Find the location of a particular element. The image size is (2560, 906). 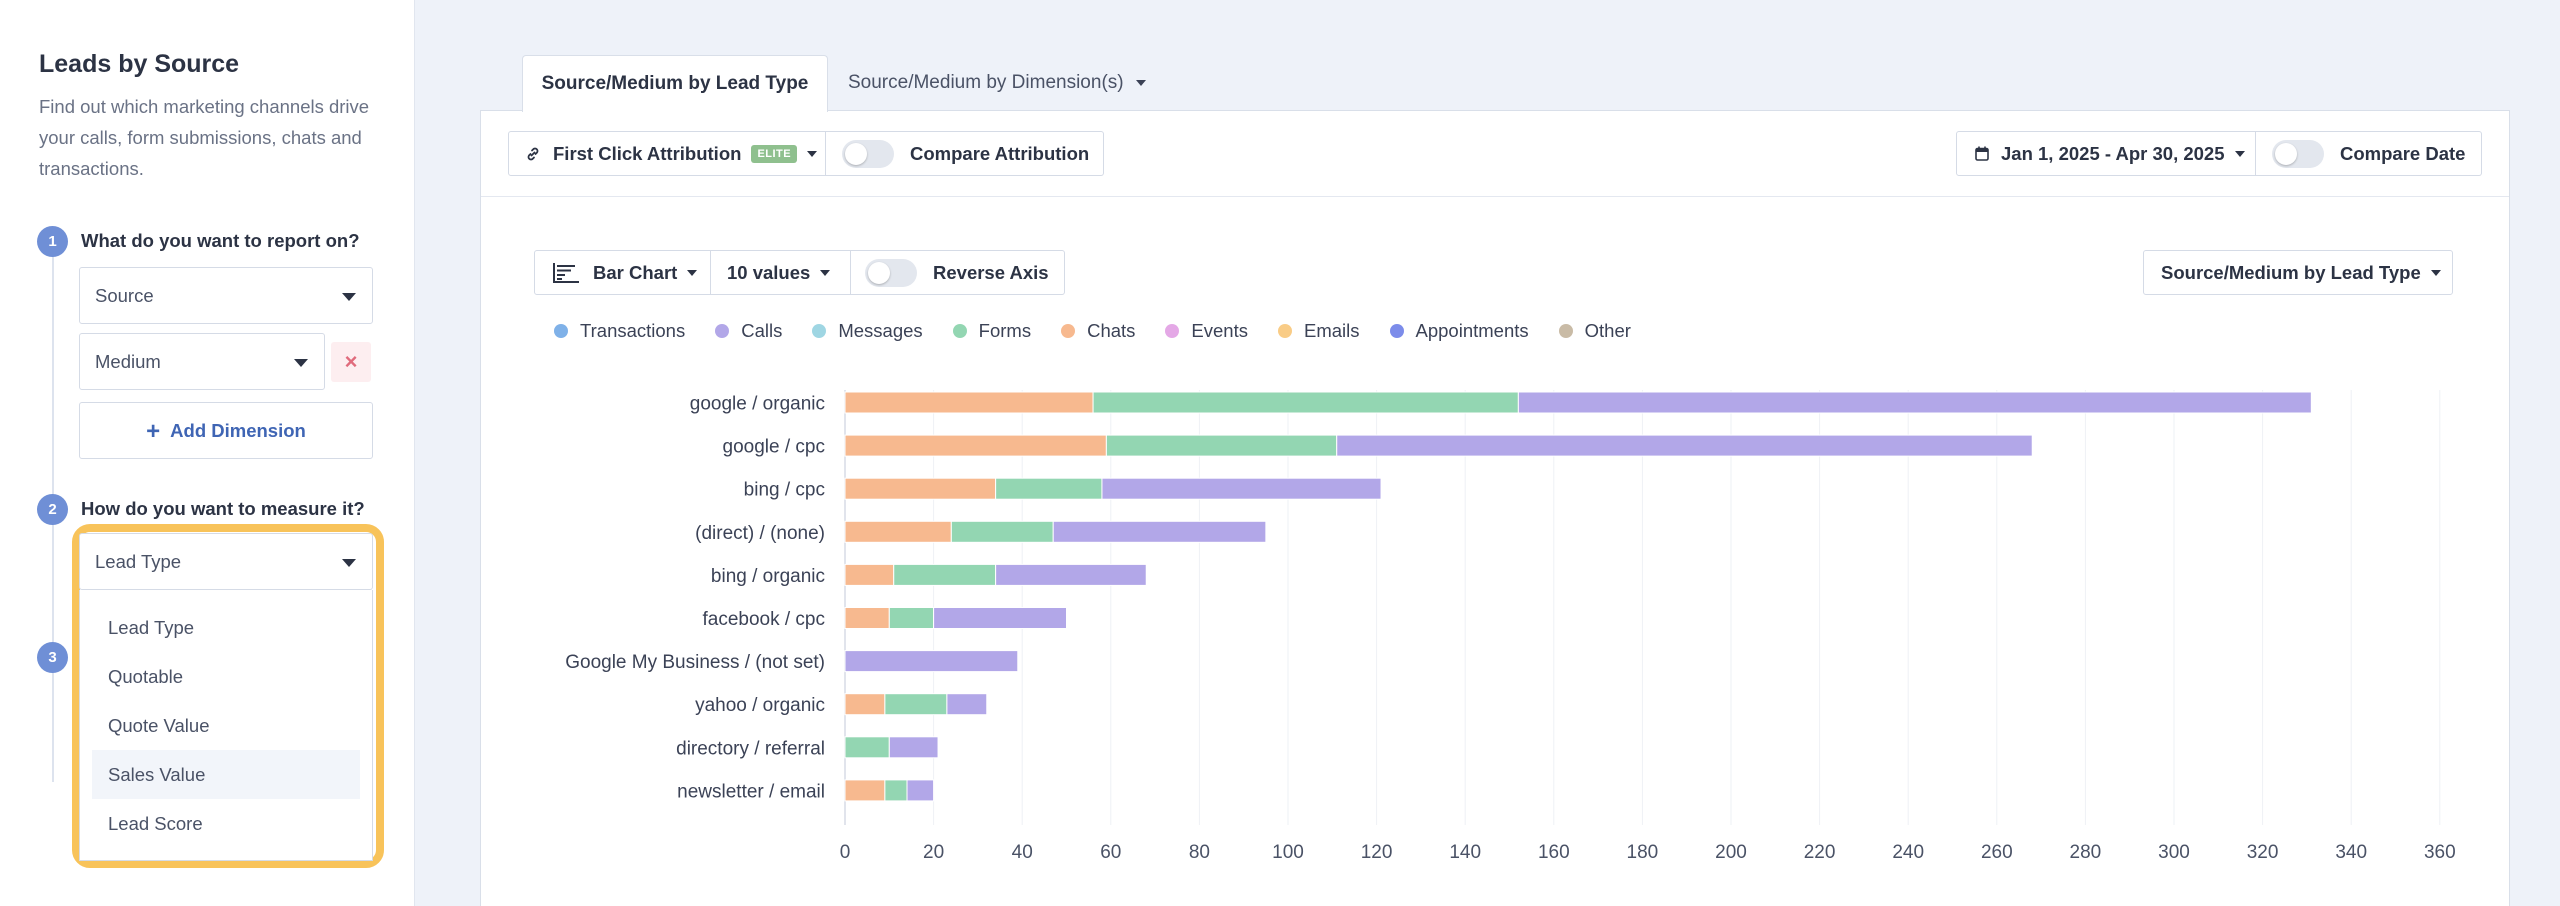

legend-item-other: Other is located at coordinates (1594, 331).